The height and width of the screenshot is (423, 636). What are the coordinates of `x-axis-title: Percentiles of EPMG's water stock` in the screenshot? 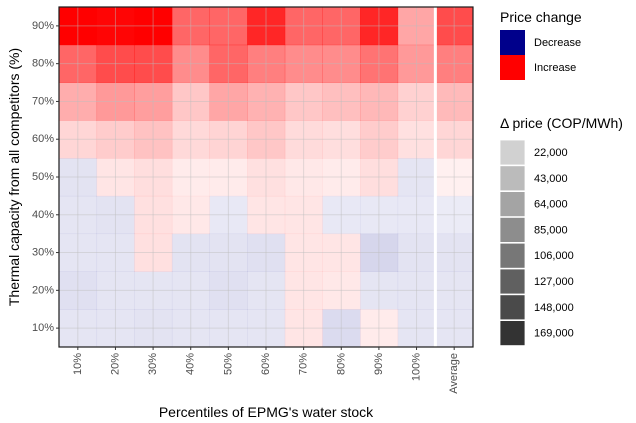 It's located at (266, 412).